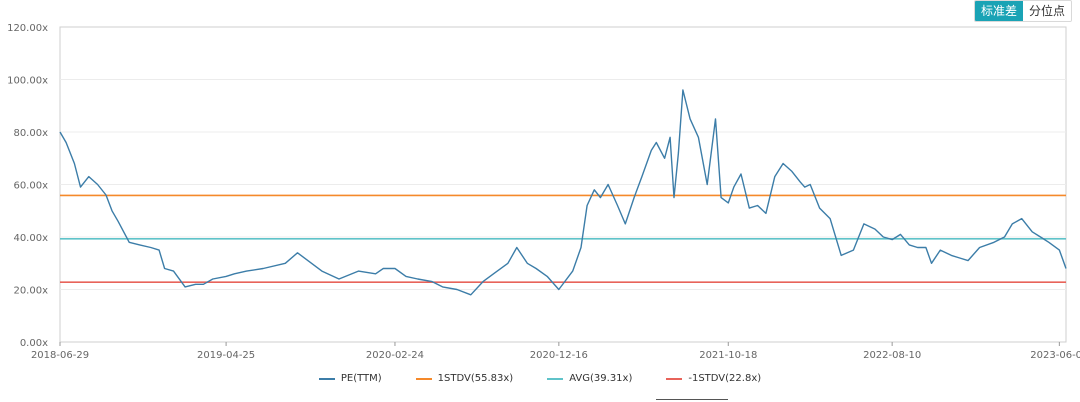 This screenshot has width=1080, height=402. What do you see at coordinates (998, 11) in the screenshot?
I see `std-dev-button: 标准差` at bounding box center [998, 11].